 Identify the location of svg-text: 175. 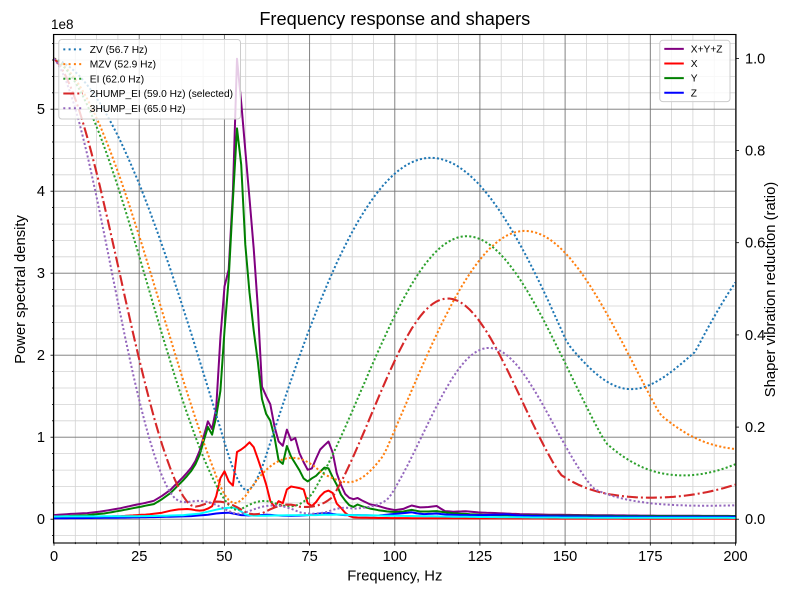
(650, 557).